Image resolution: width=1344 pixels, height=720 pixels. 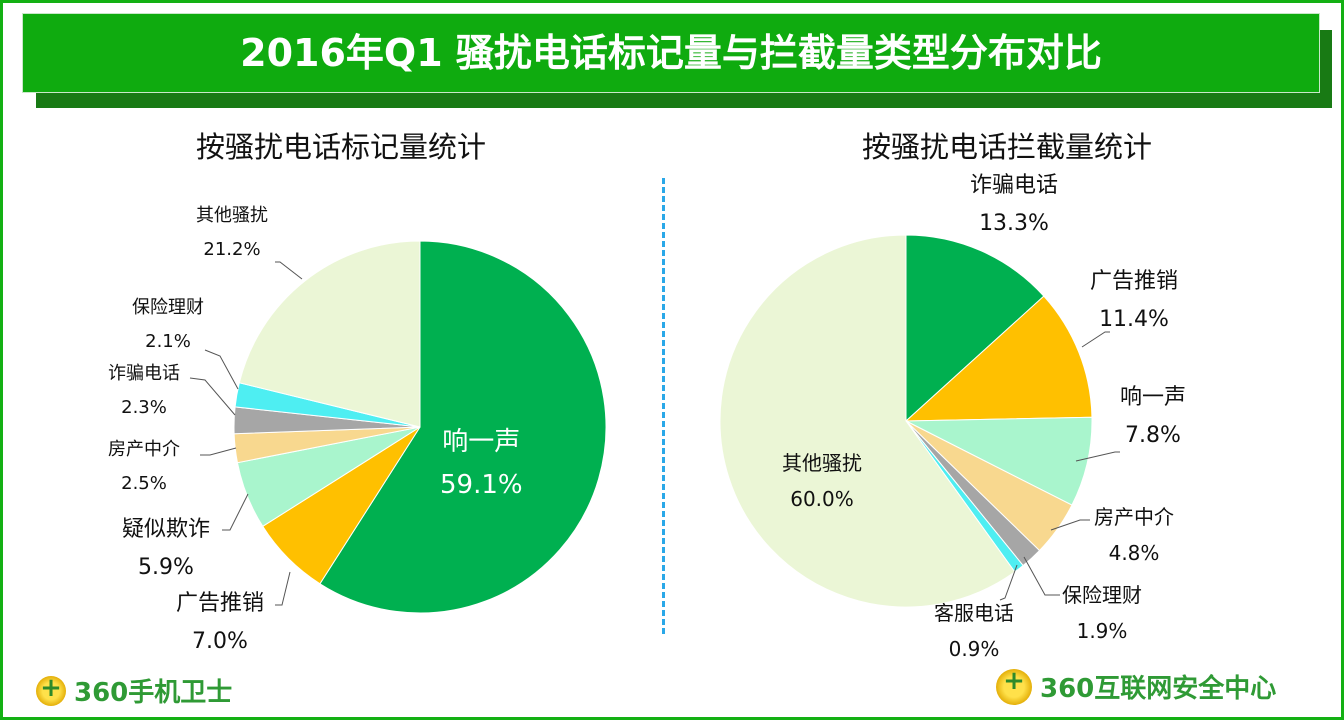 What do you see at coordinates (168, 324) in the screenshot?
I see `left-label-baoxian: 保险理财 2.1%` at bounding box center [168, 324].